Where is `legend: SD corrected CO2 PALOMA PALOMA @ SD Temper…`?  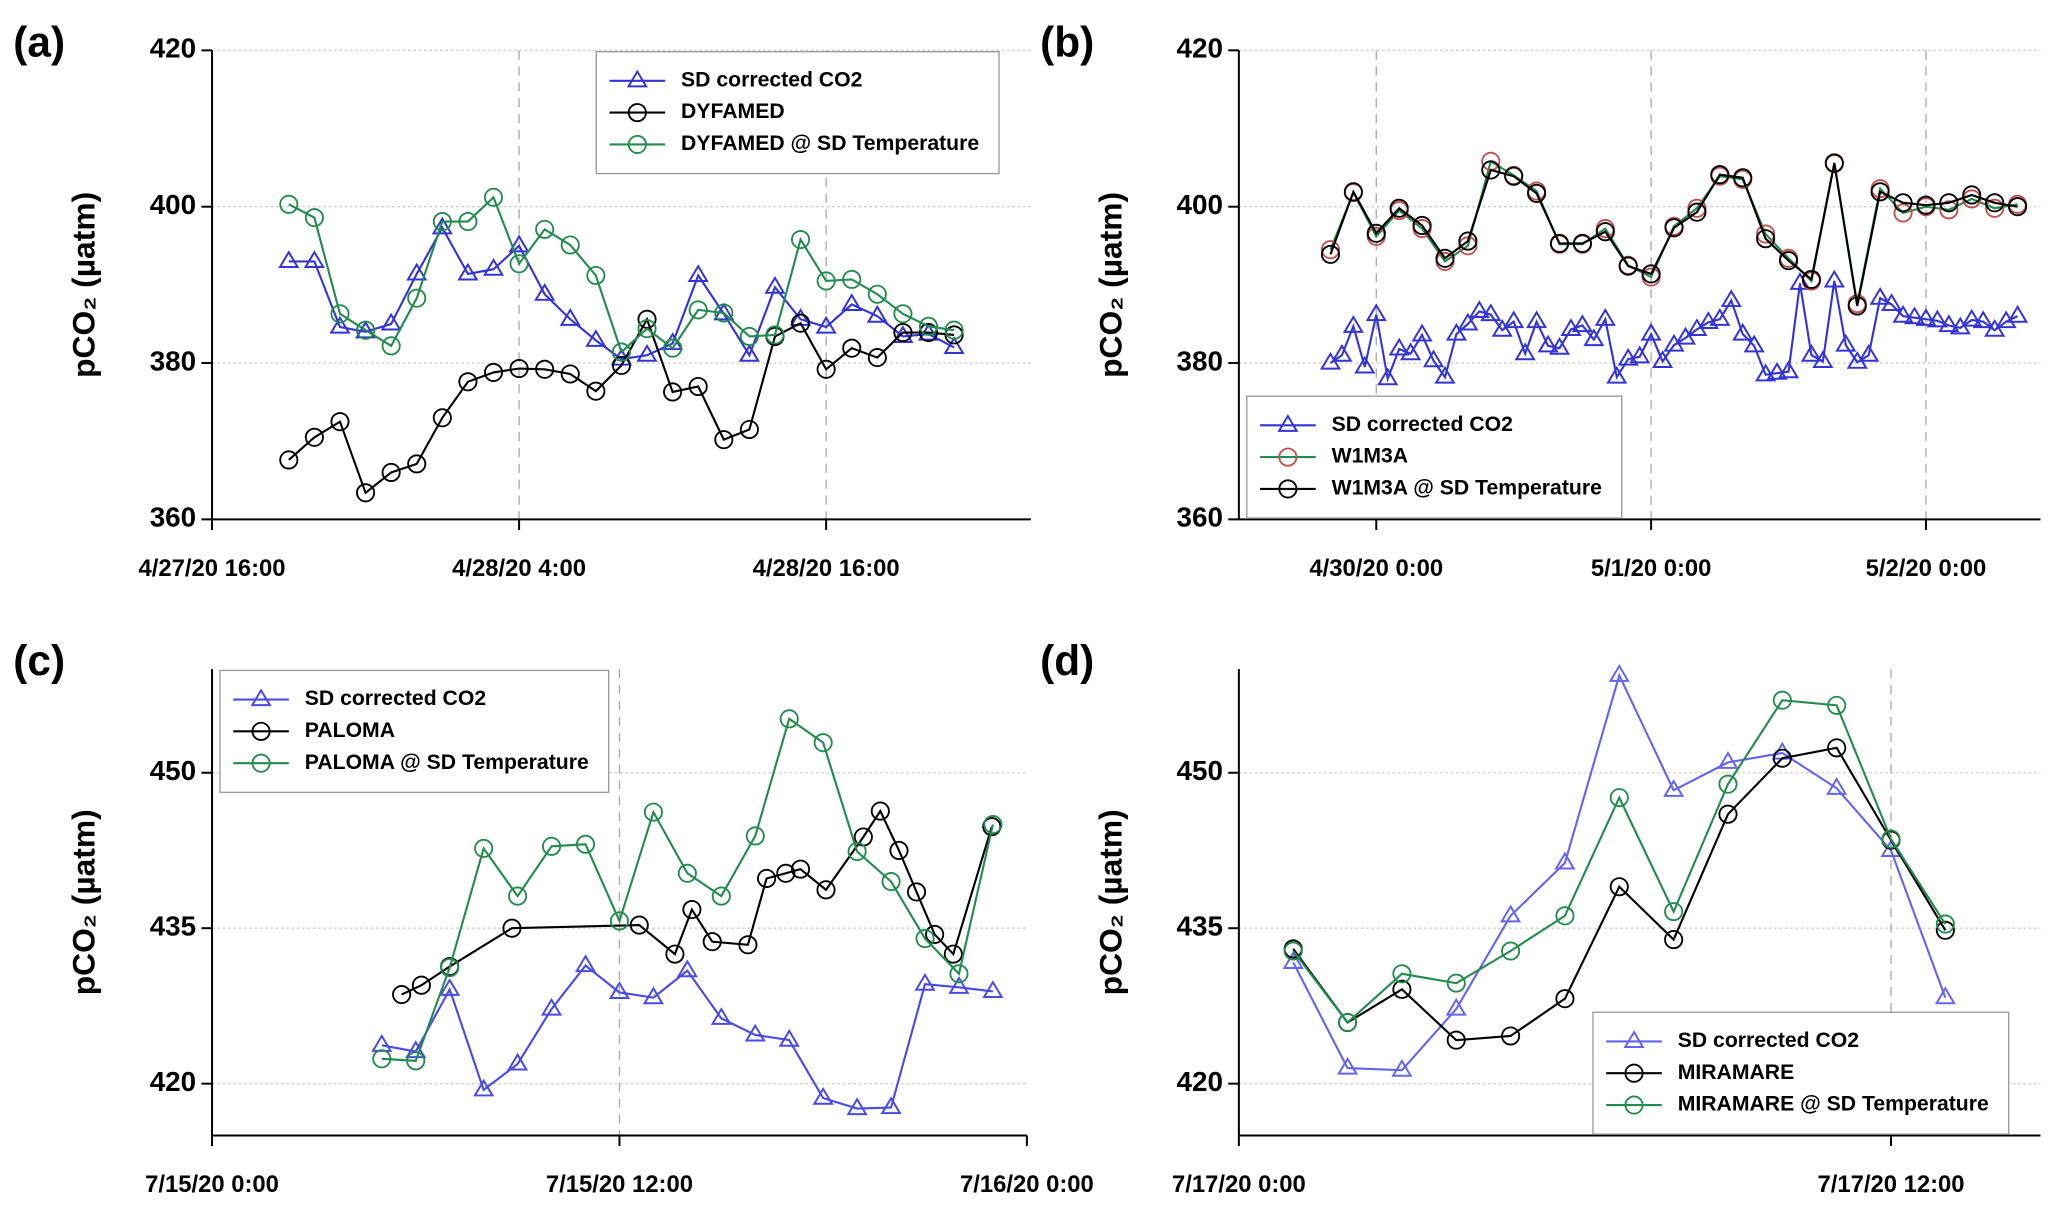
legend: SD corrected CO2 PALOMA PALOMA @ SD Temper… is located at coordinates (414, 731).